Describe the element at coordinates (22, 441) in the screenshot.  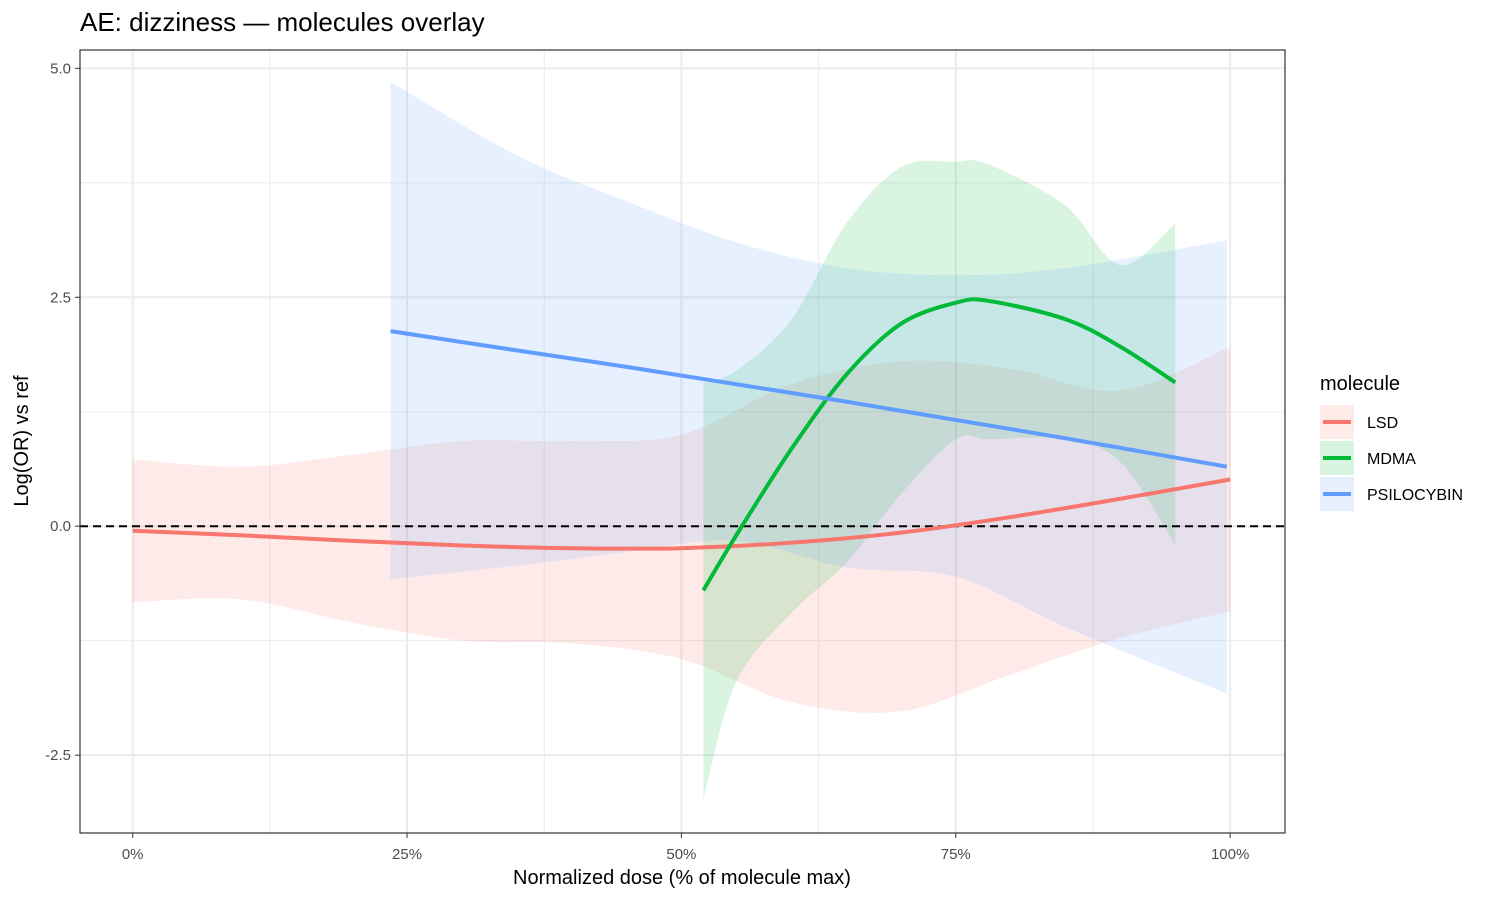
I see `y-axis-title: Log(OR) vs ref` at that location.